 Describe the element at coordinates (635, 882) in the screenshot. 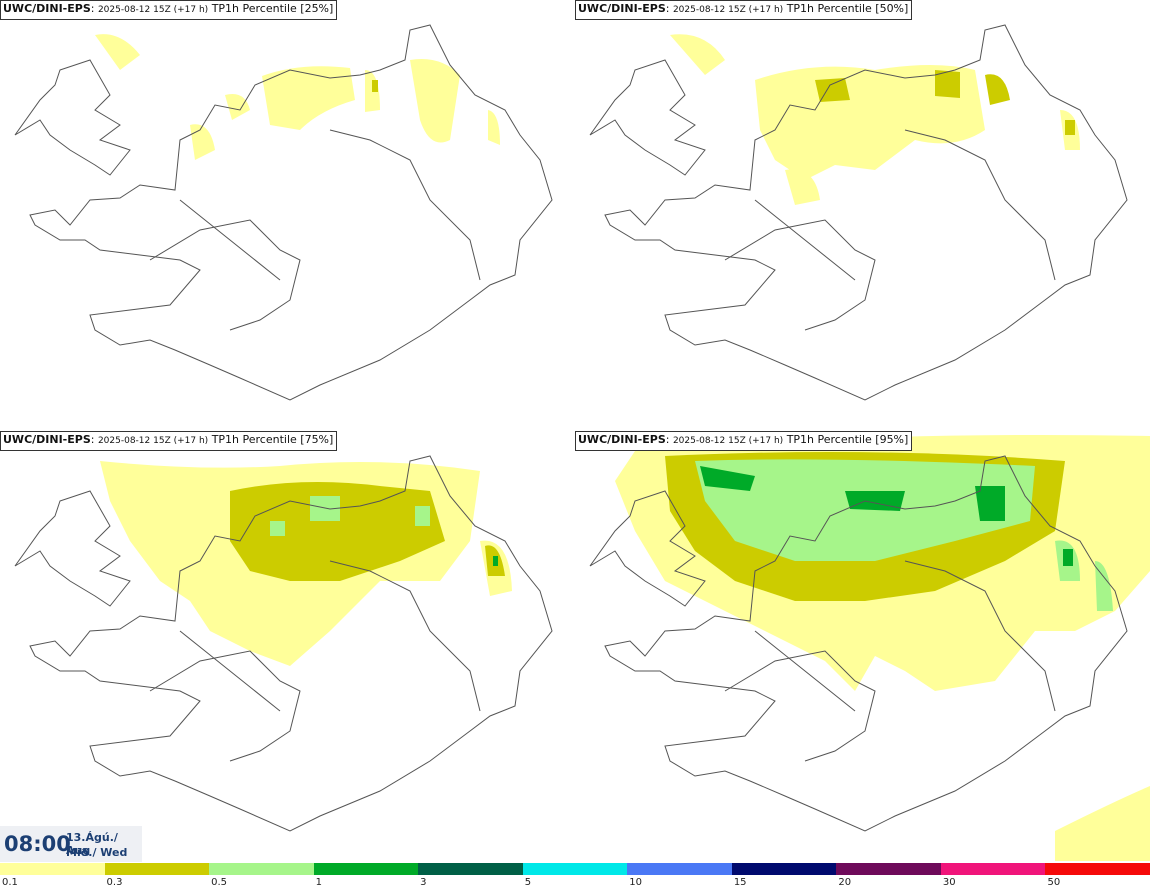

I see `legend-tick-label: 10` at that location.